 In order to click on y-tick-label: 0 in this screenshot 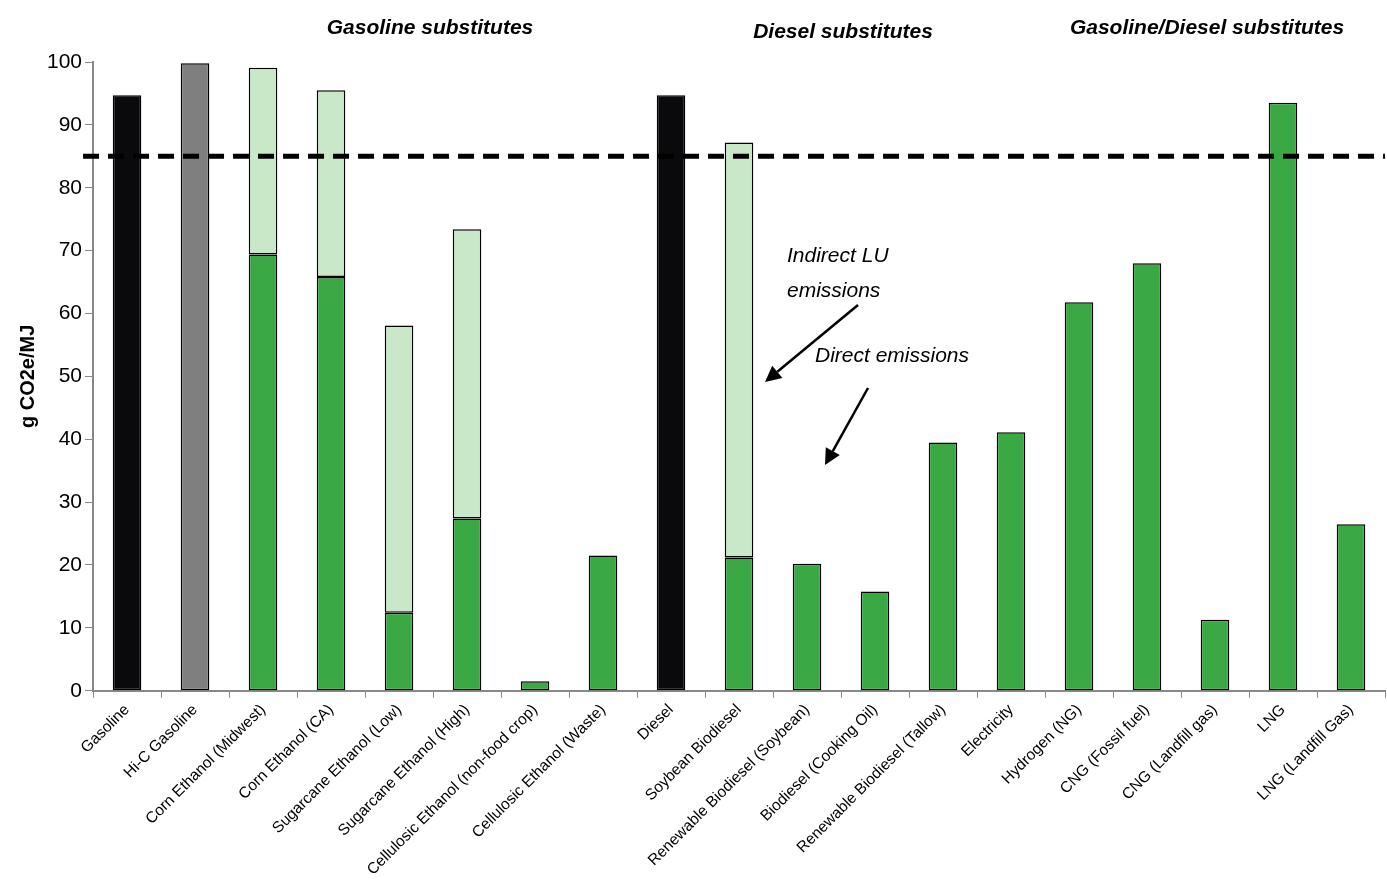, I will do `click(76, 689)`.